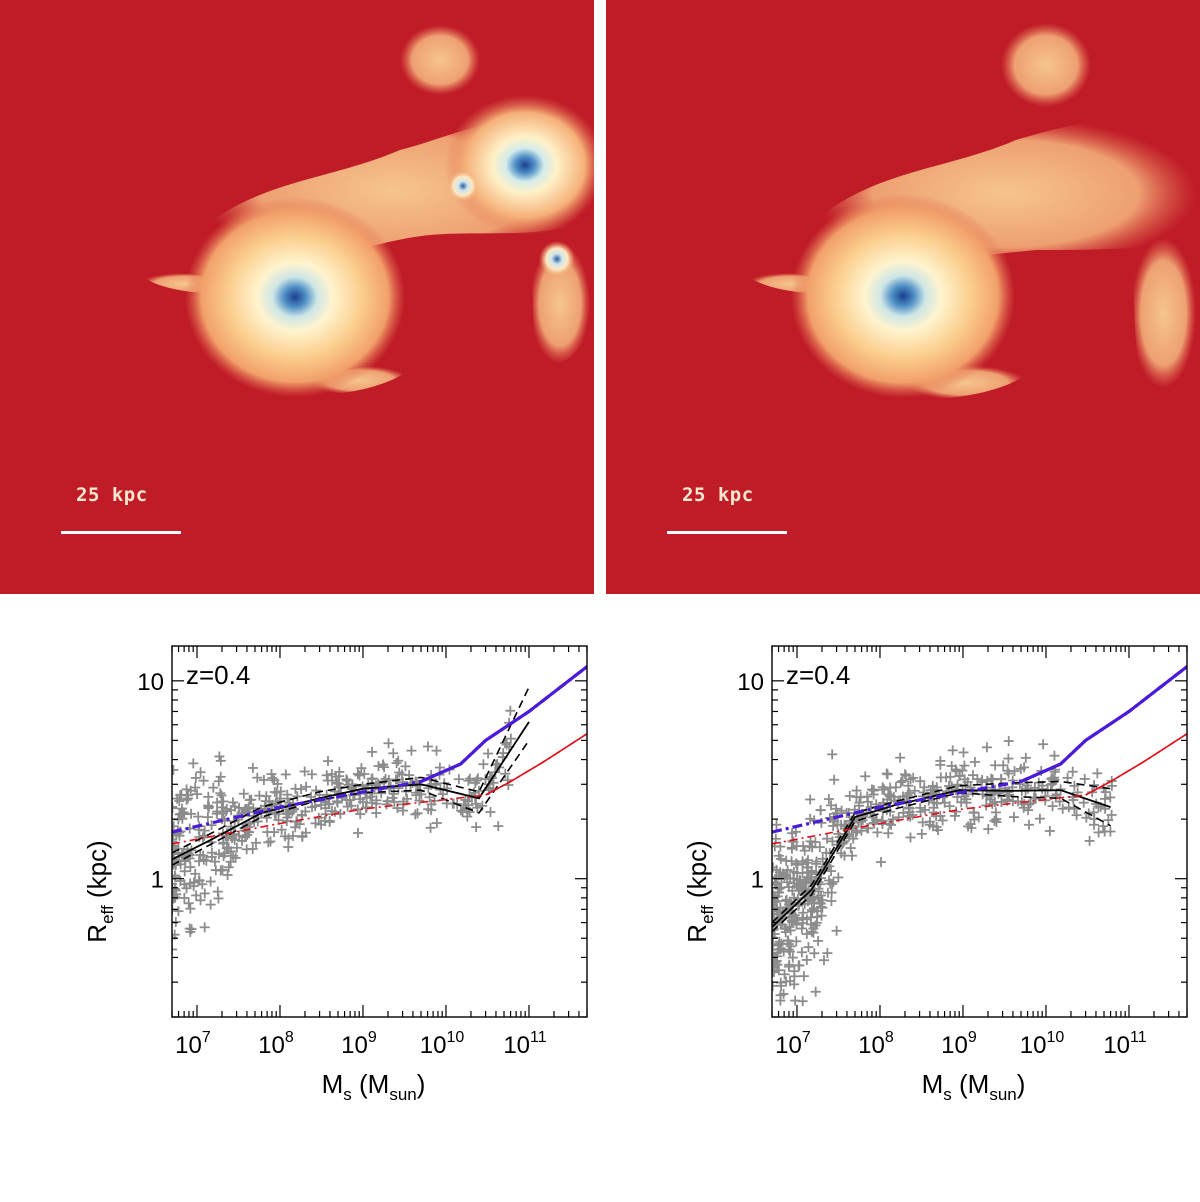 Image resolution: width=1200 pixels, height=1202 pixels. I want to click on plot-area, so click(979, 836).